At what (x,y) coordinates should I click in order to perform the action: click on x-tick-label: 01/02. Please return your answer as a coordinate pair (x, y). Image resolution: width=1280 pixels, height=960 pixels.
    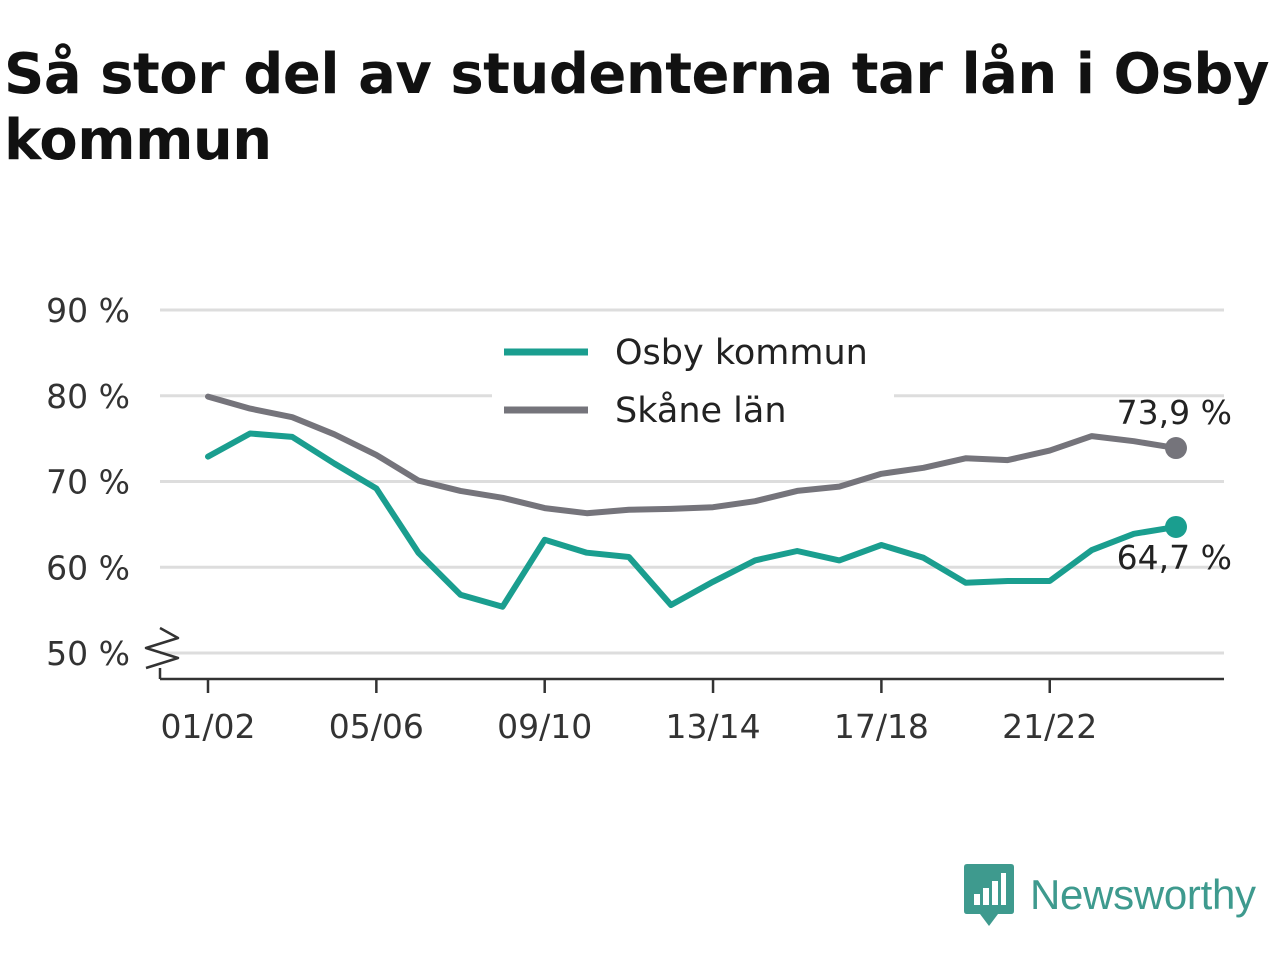
    Looking at the image, I should click on (207, 726).